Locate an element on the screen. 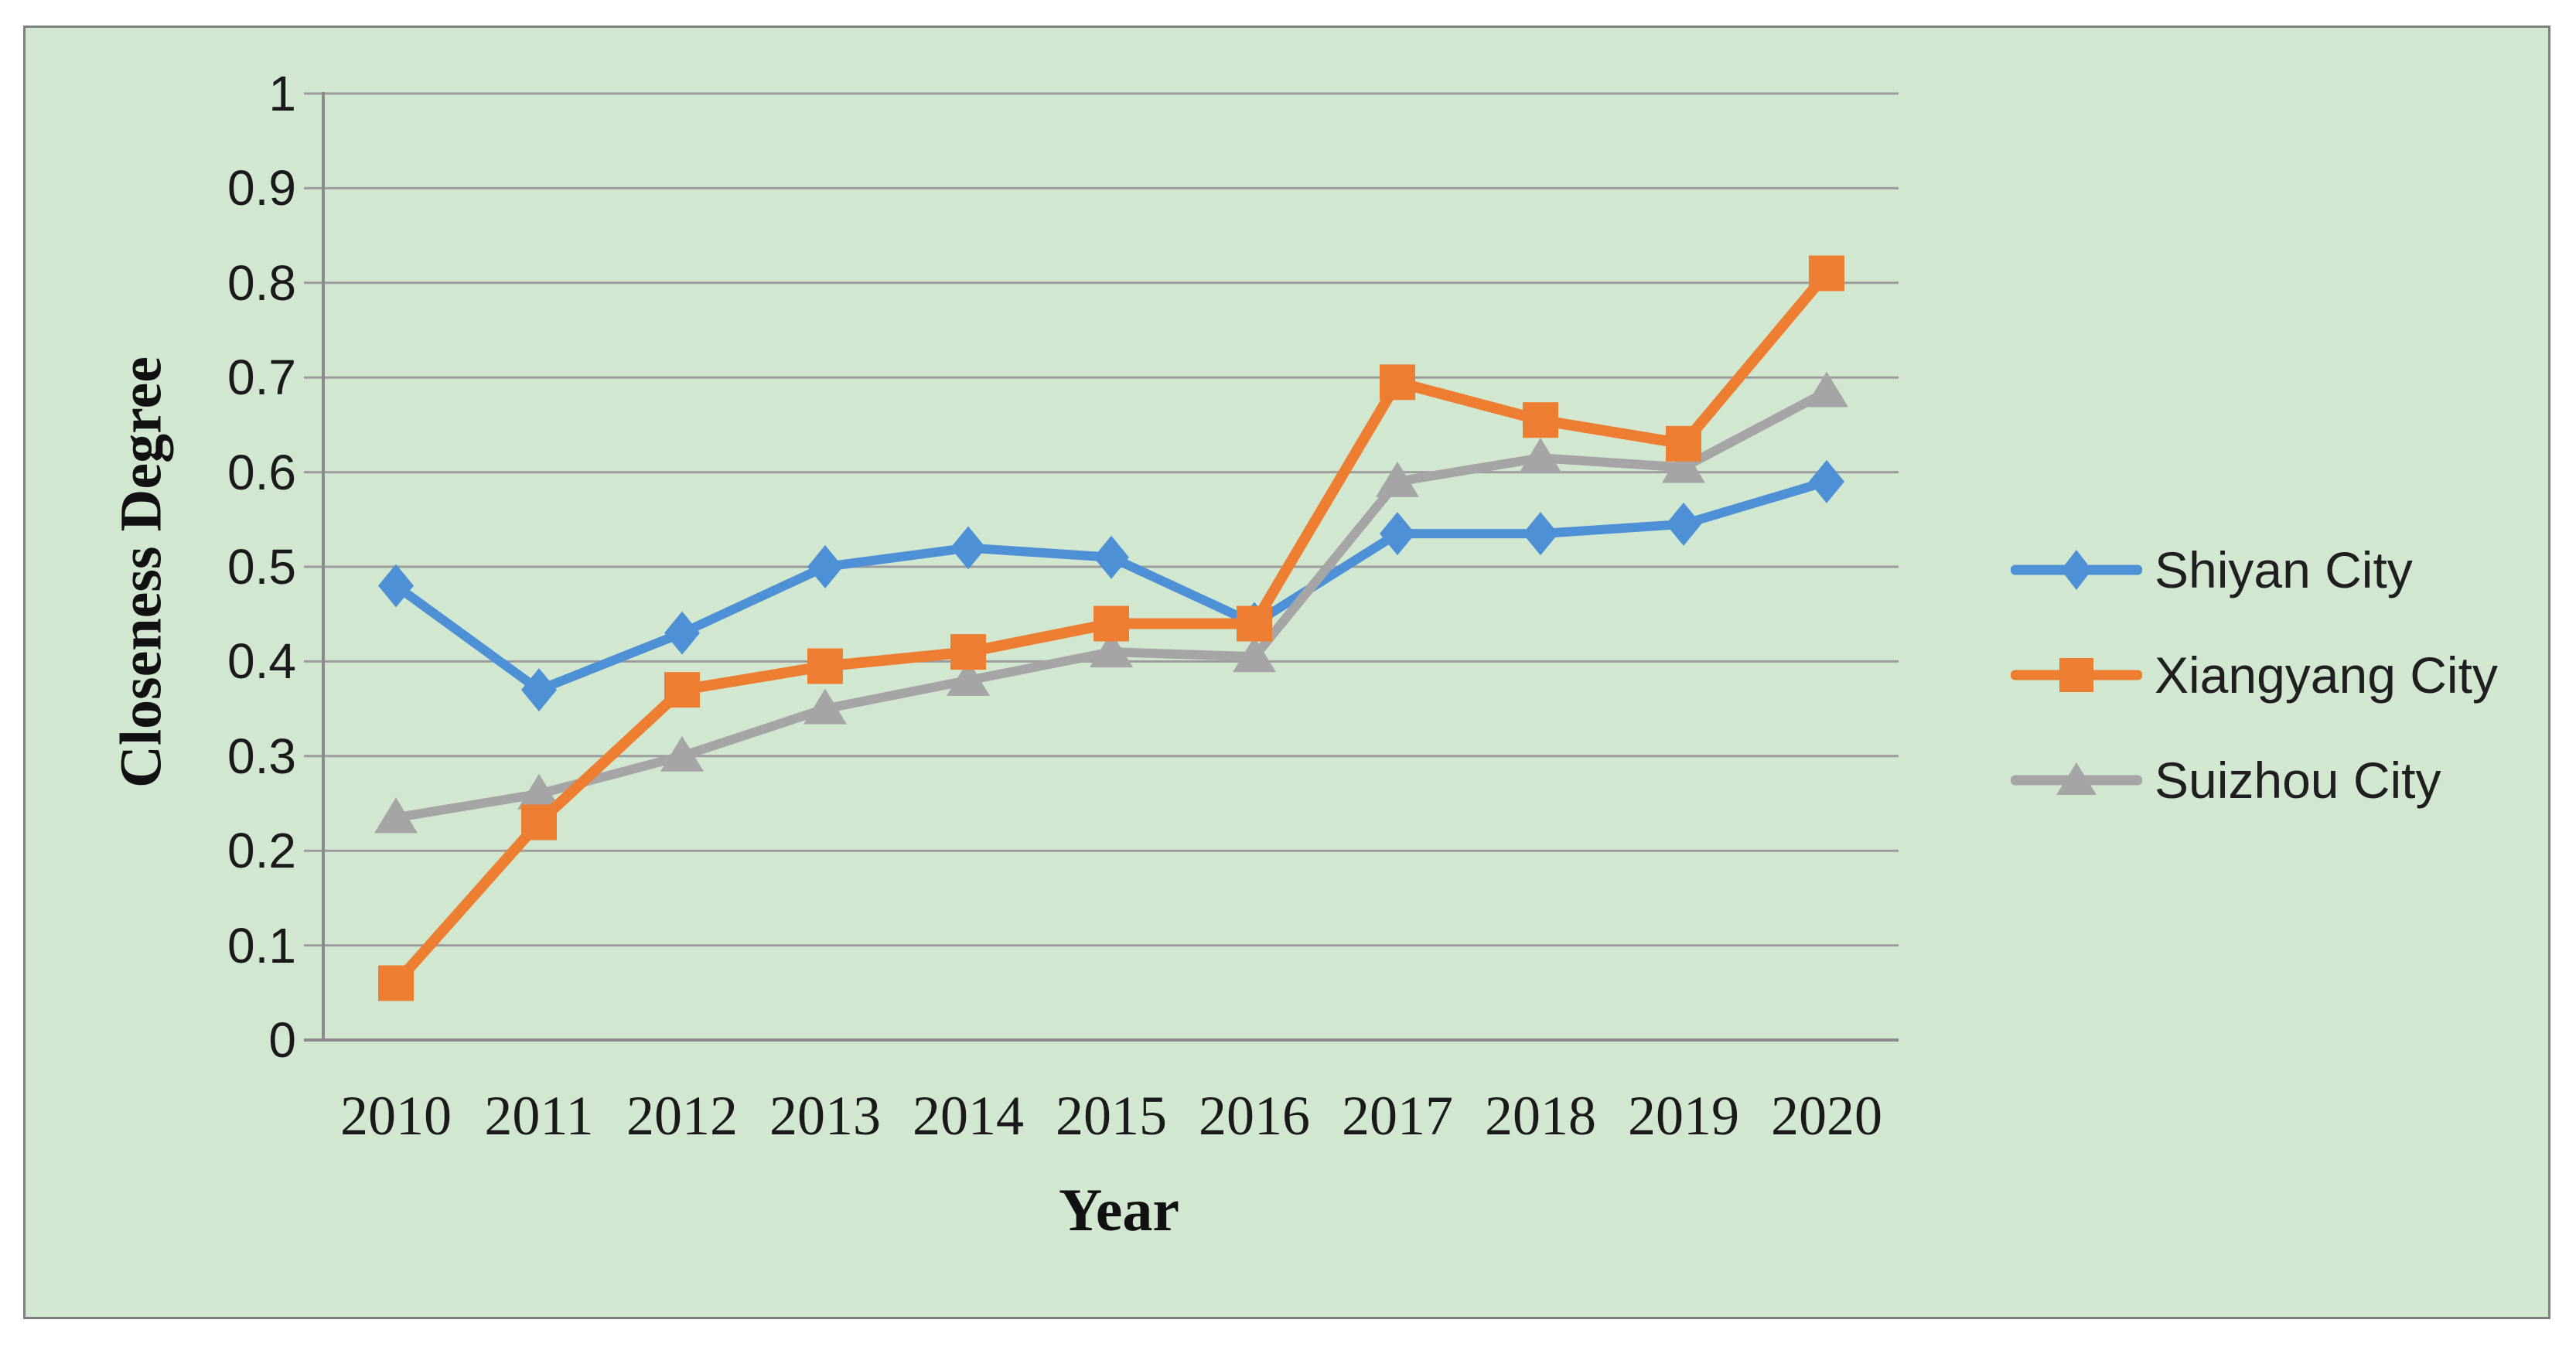 The height and width of the screenshot is (1347, 2576). diamond-legend-marker-icon is located at coordinates (2076, 570).